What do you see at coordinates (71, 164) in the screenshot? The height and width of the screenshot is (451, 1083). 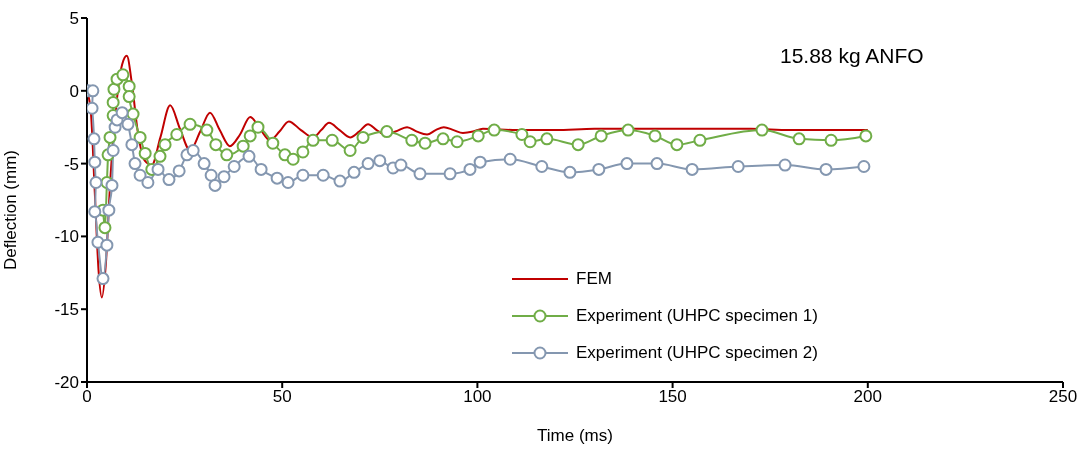 I see `y-tick-label: -5` at bounding box center [71, 164].